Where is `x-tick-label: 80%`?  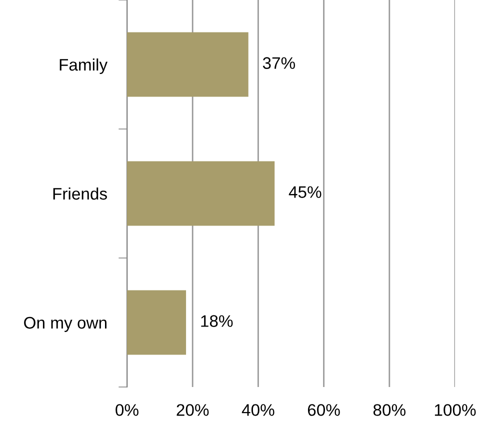
x-tick-label: 80% is located at coordinates (389, 410).